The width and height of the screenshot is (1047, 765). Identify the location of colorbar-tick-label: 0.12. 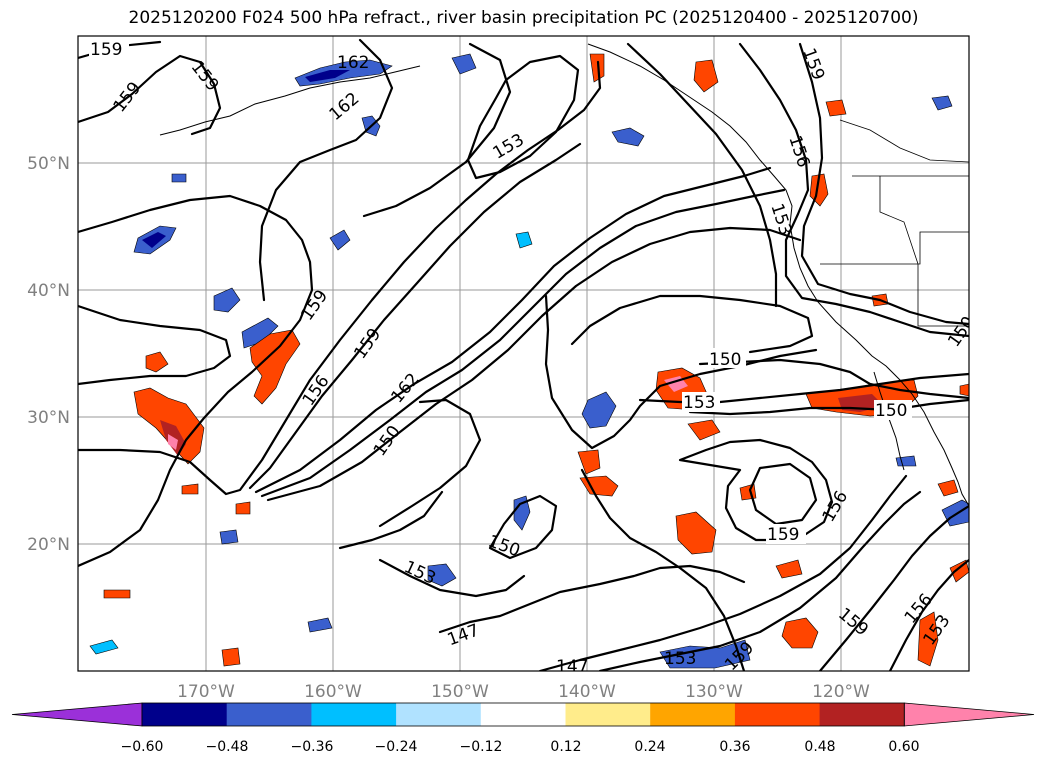
(565, 747).